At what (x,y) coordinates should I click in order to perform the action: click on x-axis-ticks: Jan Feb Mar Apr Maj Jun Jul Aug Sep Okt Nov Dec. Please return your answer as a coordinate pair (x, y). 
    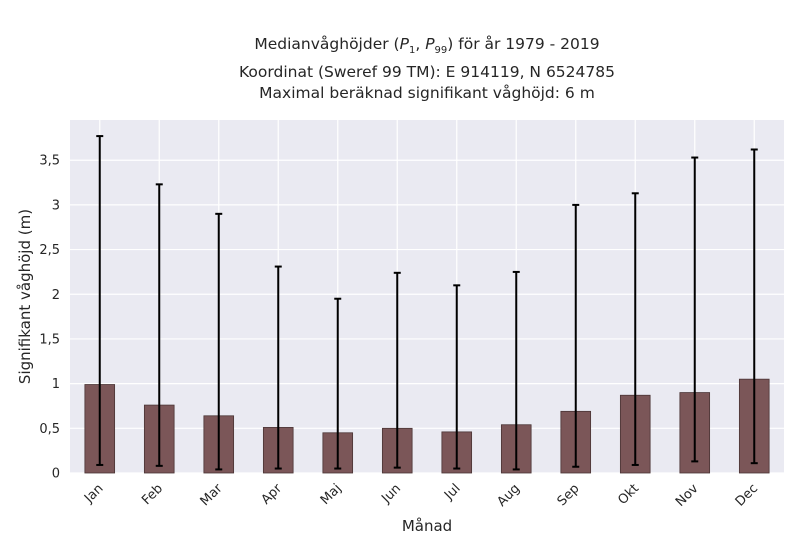
    Looking at the image, I should click on (421, 495).